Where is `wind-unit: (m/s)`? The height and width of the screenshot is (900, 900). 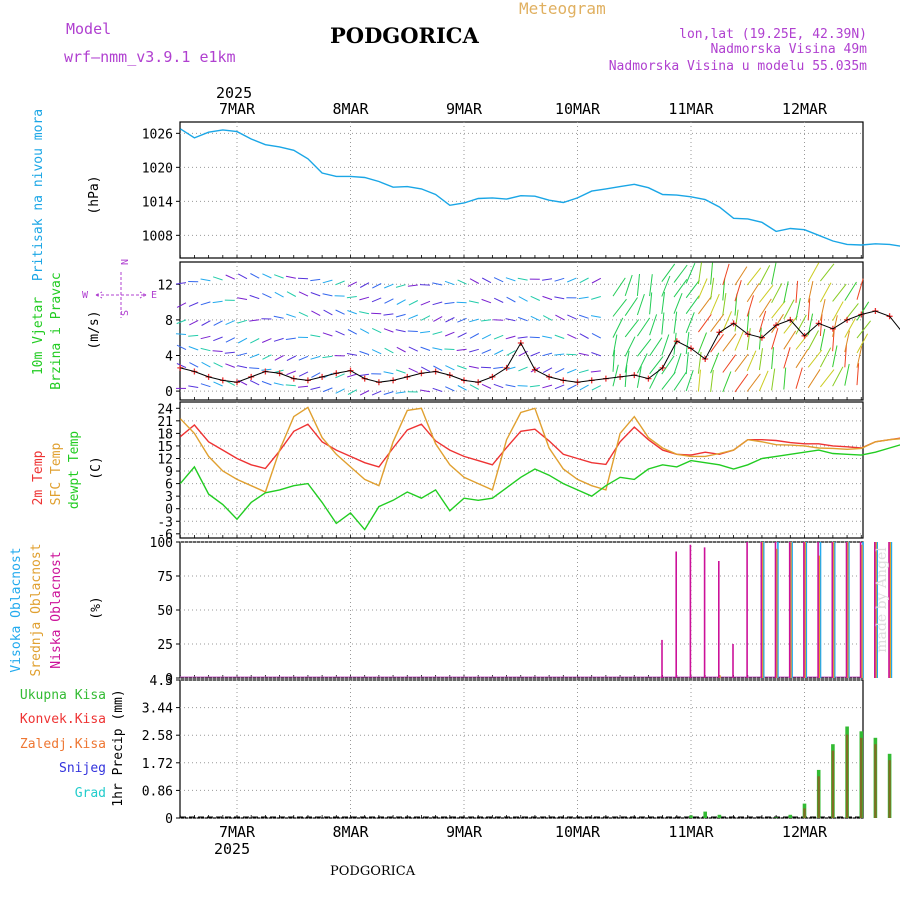 wind-unit: (m/s) is located at coordinates (94, 329).